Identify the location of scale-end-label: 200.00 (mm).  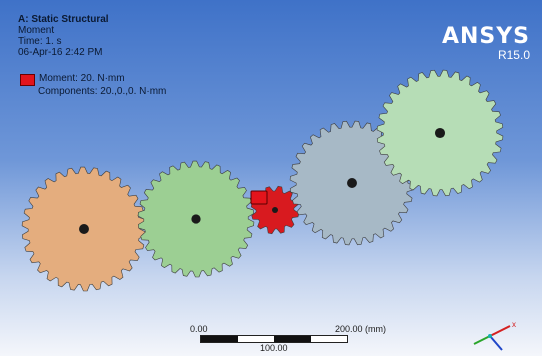
(361, 329).